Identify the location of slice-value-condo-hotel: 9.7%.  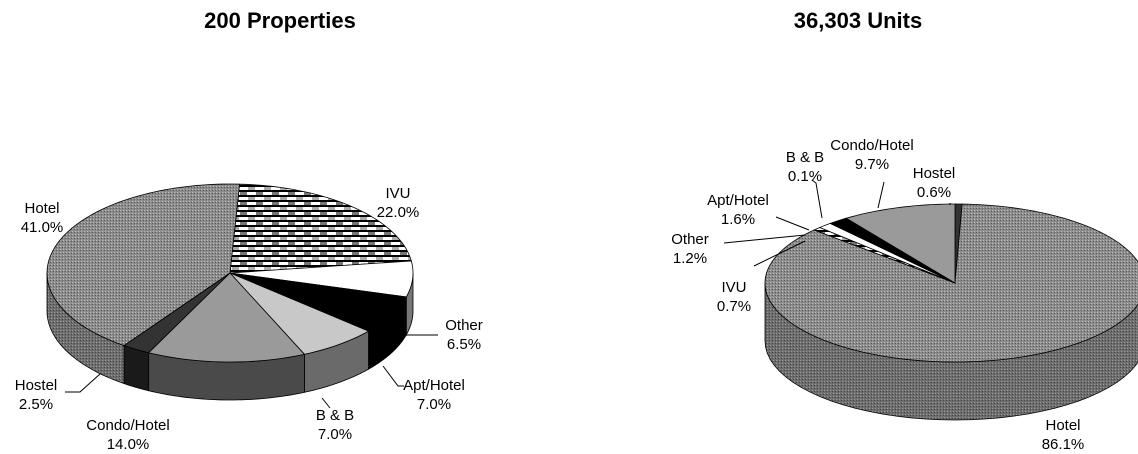
(872, 164).